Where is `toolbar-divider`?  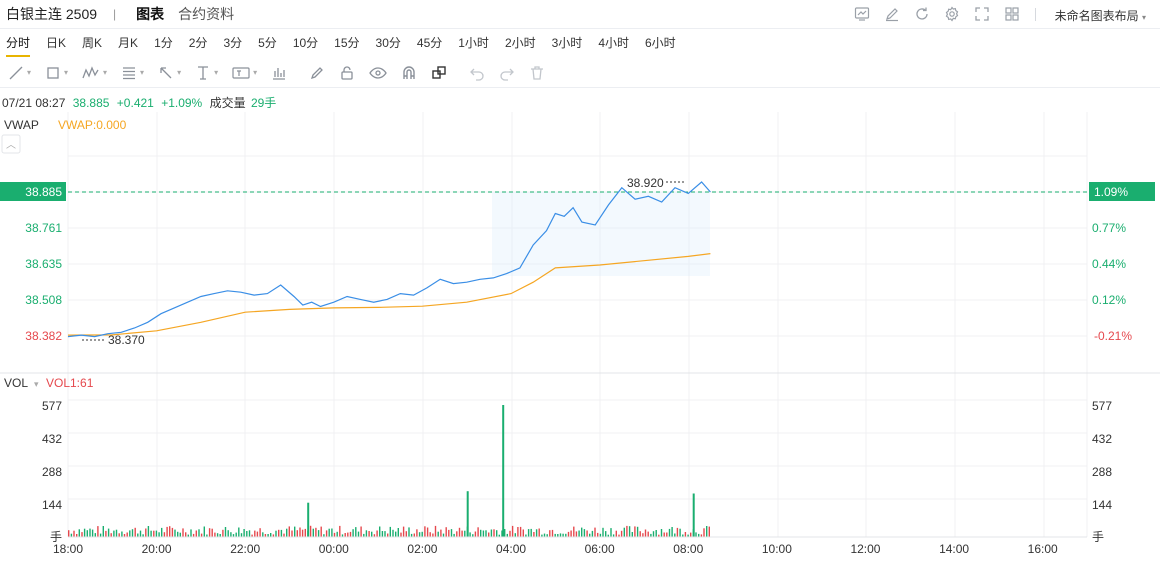
toolbar-divider is located at coordinates (1035, 14).